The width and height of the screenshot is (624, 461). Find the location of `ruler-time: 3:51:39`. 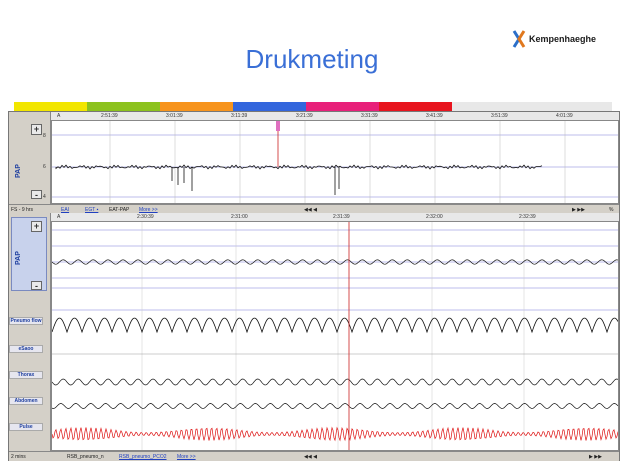

ruler-time: 3:51:39 is located at coordinates (499, 116).